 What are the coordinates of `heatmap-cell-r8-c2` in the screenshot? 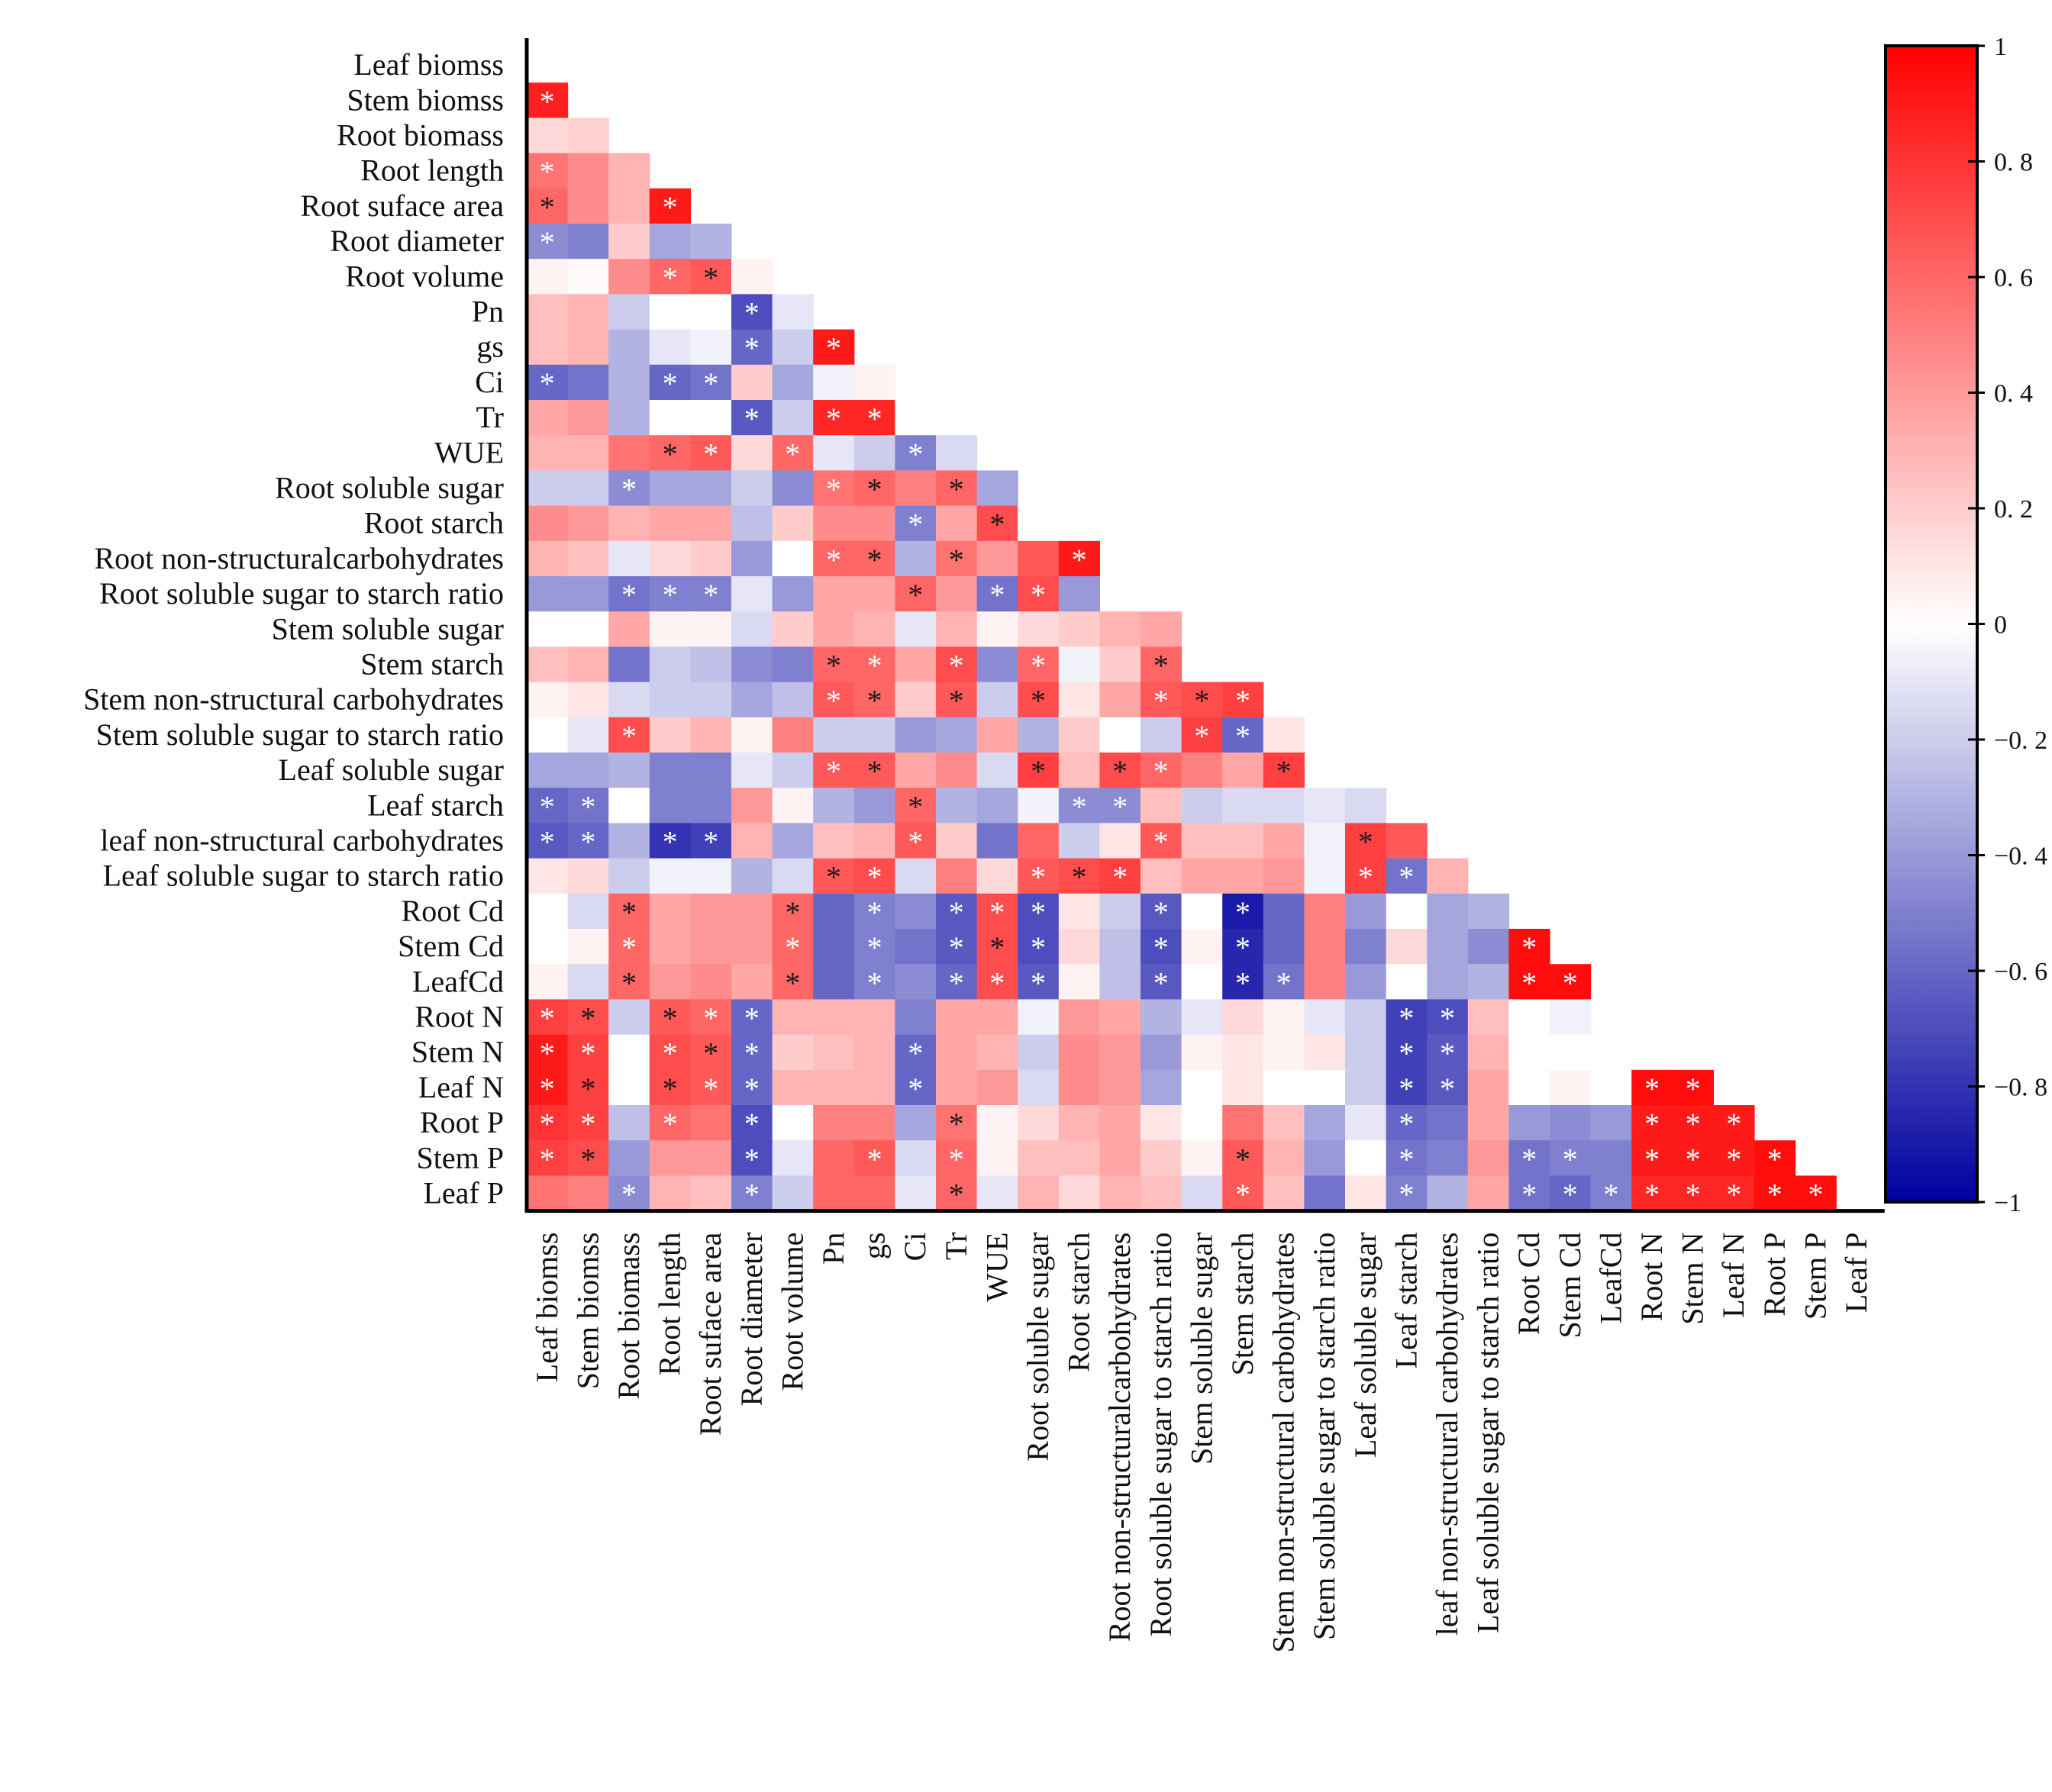 It's located at (629, 348).